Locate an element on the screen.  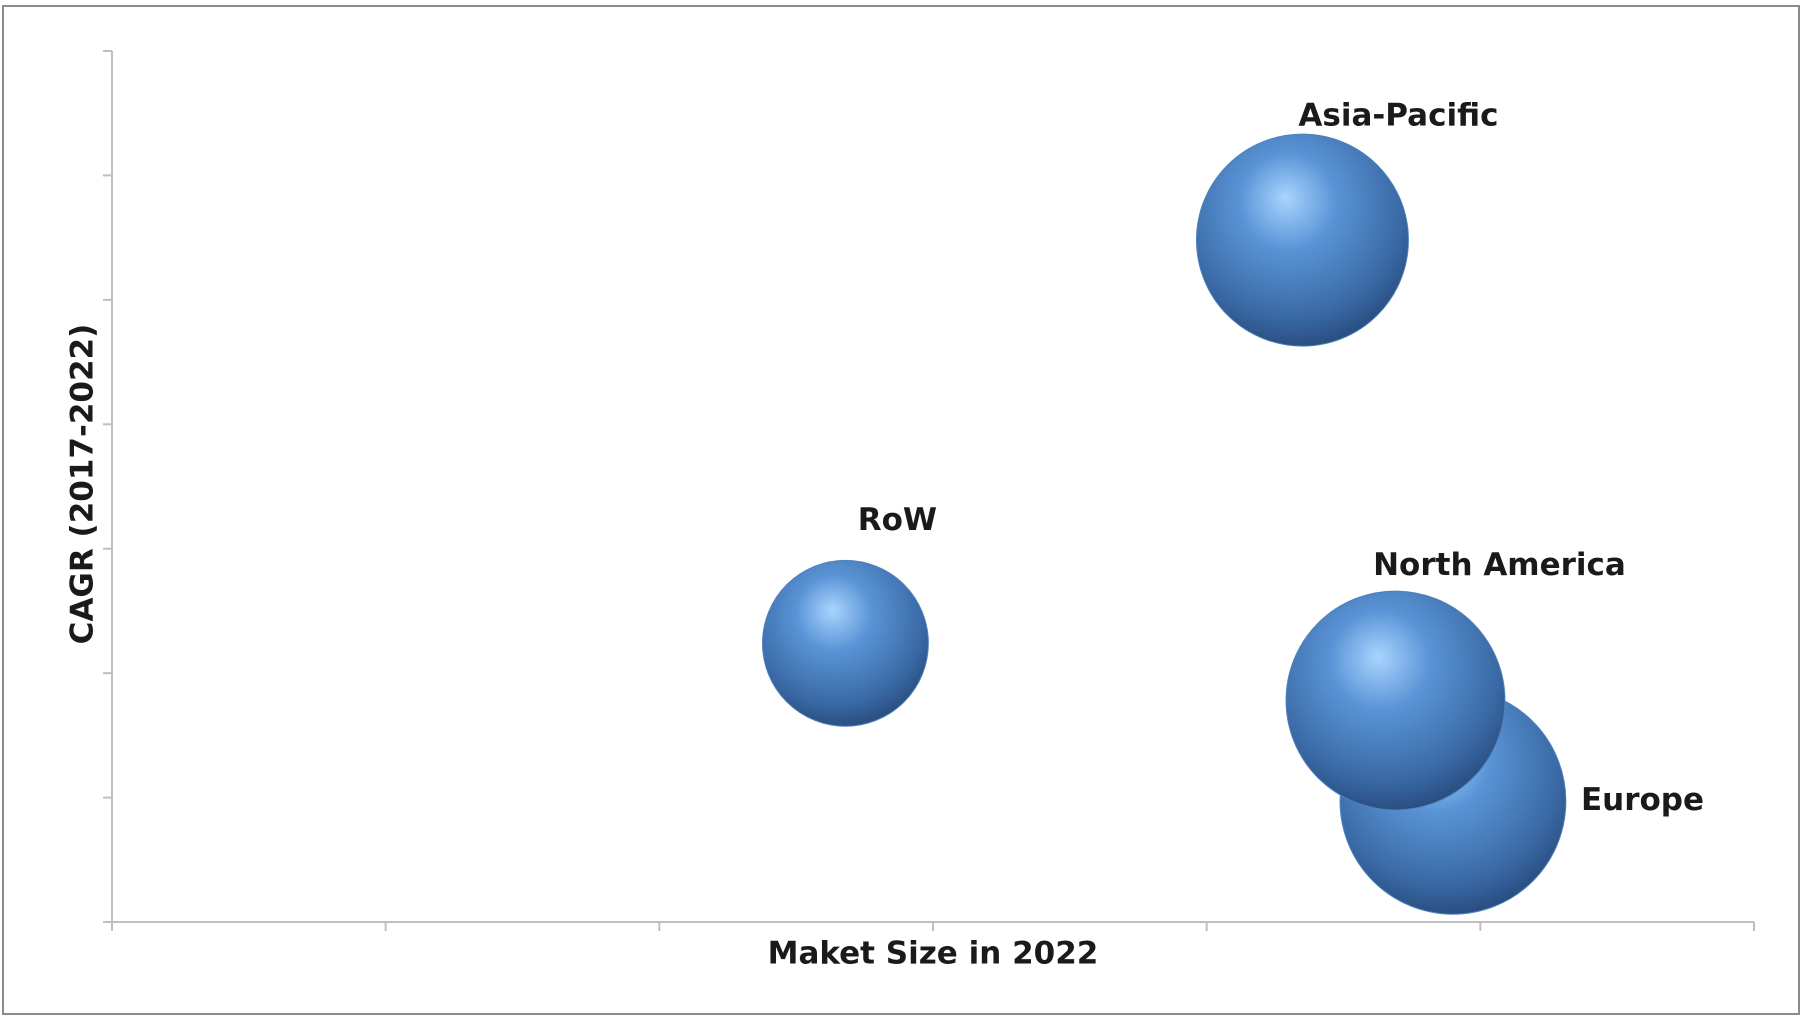
x-axis-title: Maket Size in 2022 is located at coordinates (933, 954).